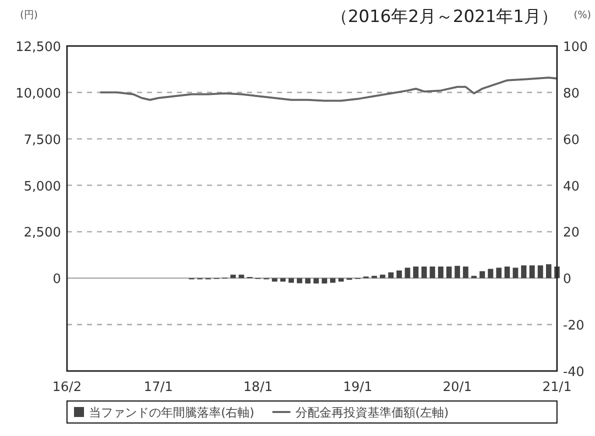 The width and height of the screenshot is (595, 436). Describe the element at coordinates (557, 387) in the screenshot. I see `x-tick-label: 21/1` at that location.